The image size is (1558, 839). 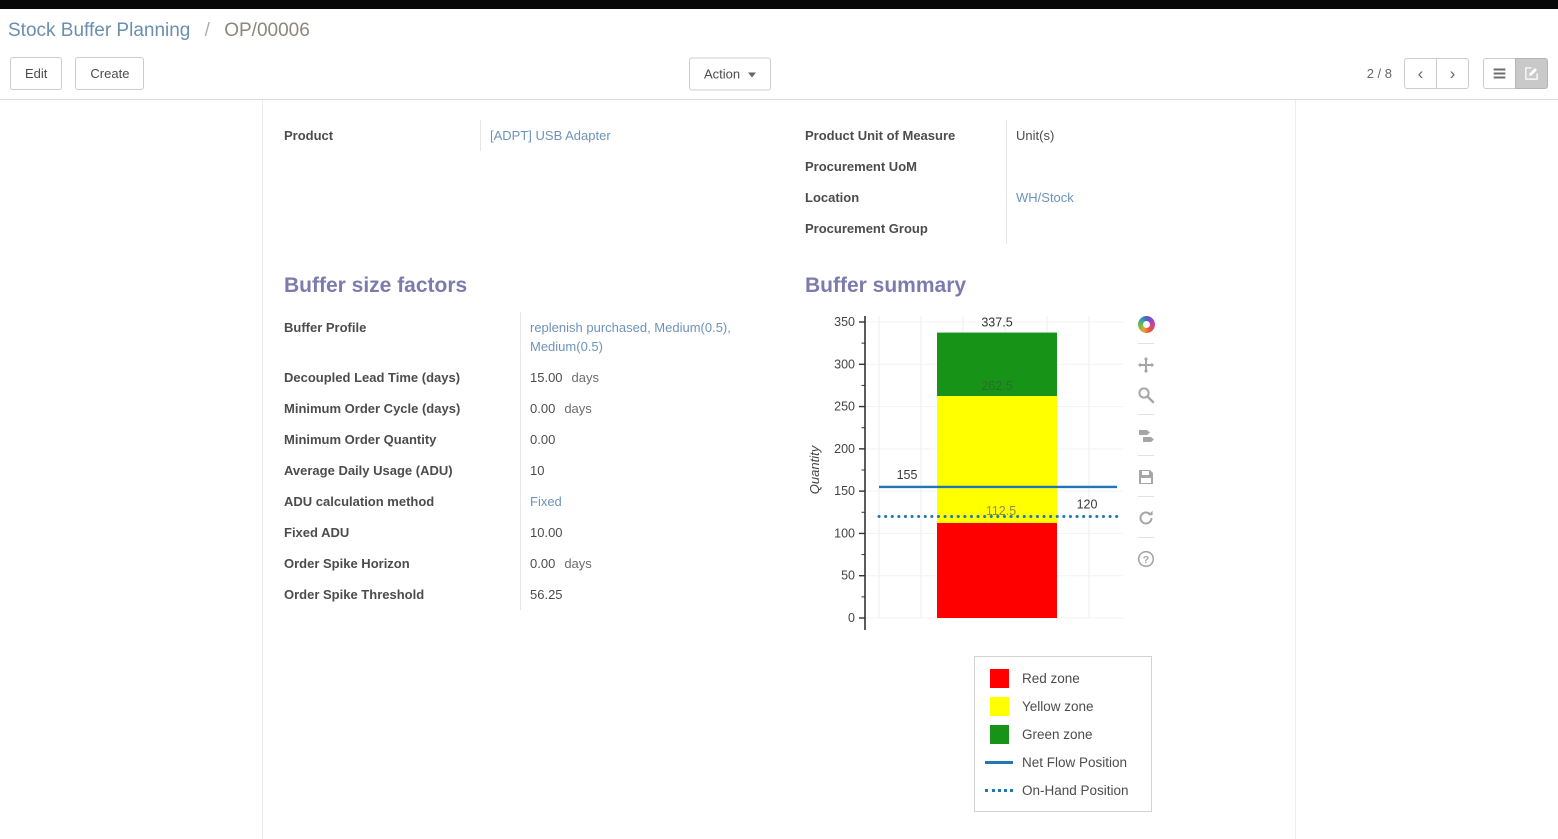 What do you see at coordinates (546, 532) in the screenshot?
I see `fixed-adu-value: 10.00` at bounding box center [546, 532].